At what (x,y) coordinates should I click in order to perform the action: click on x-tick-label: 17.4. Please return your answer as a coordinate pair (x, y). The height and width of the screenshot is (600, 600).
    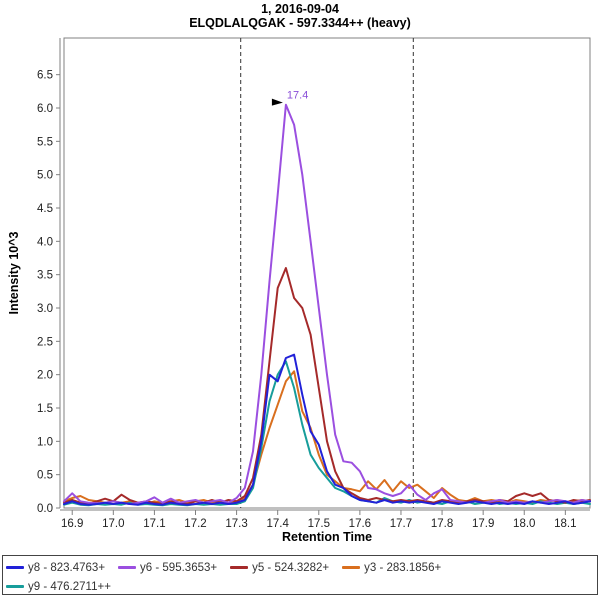
    Looking at the image, I should click on (277, 524).